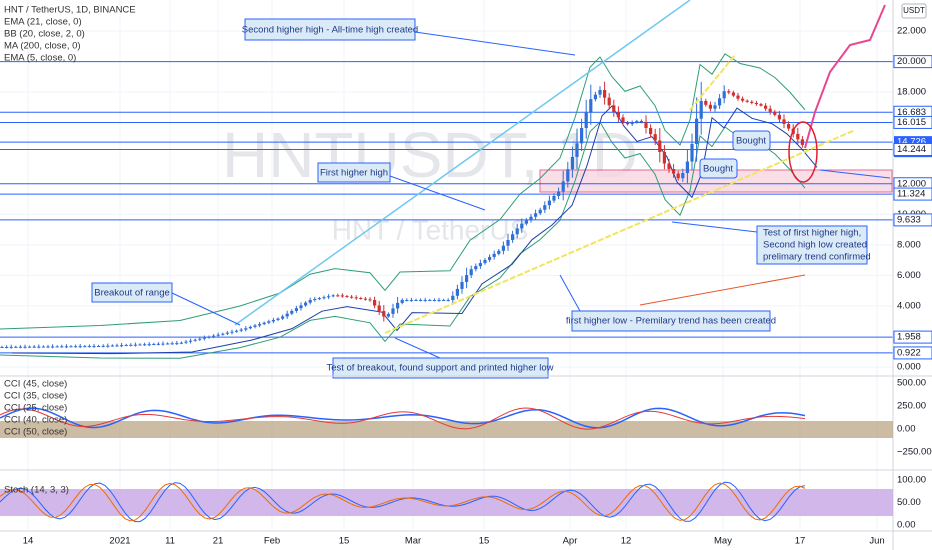 Image resolution: width=932 pixels, height=550 pixels. I want to click on watermark-sub: HNT / TetherUS, so click(430, 229).